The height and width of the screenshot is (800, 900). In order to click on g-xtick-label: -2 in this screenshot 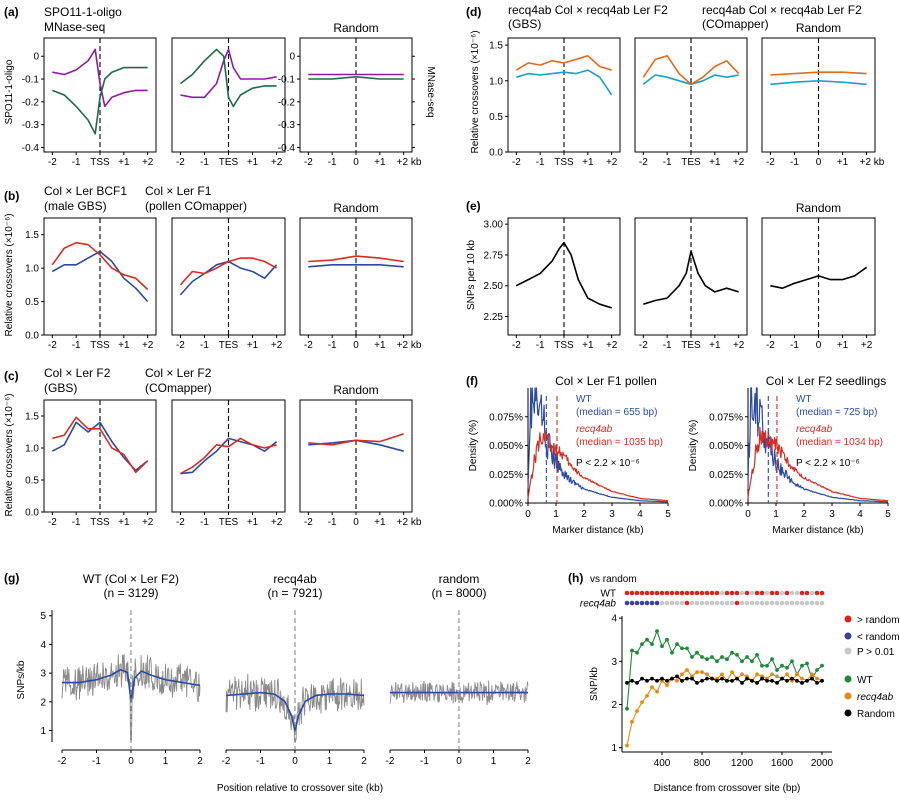, I will do `click(62, 761)`.